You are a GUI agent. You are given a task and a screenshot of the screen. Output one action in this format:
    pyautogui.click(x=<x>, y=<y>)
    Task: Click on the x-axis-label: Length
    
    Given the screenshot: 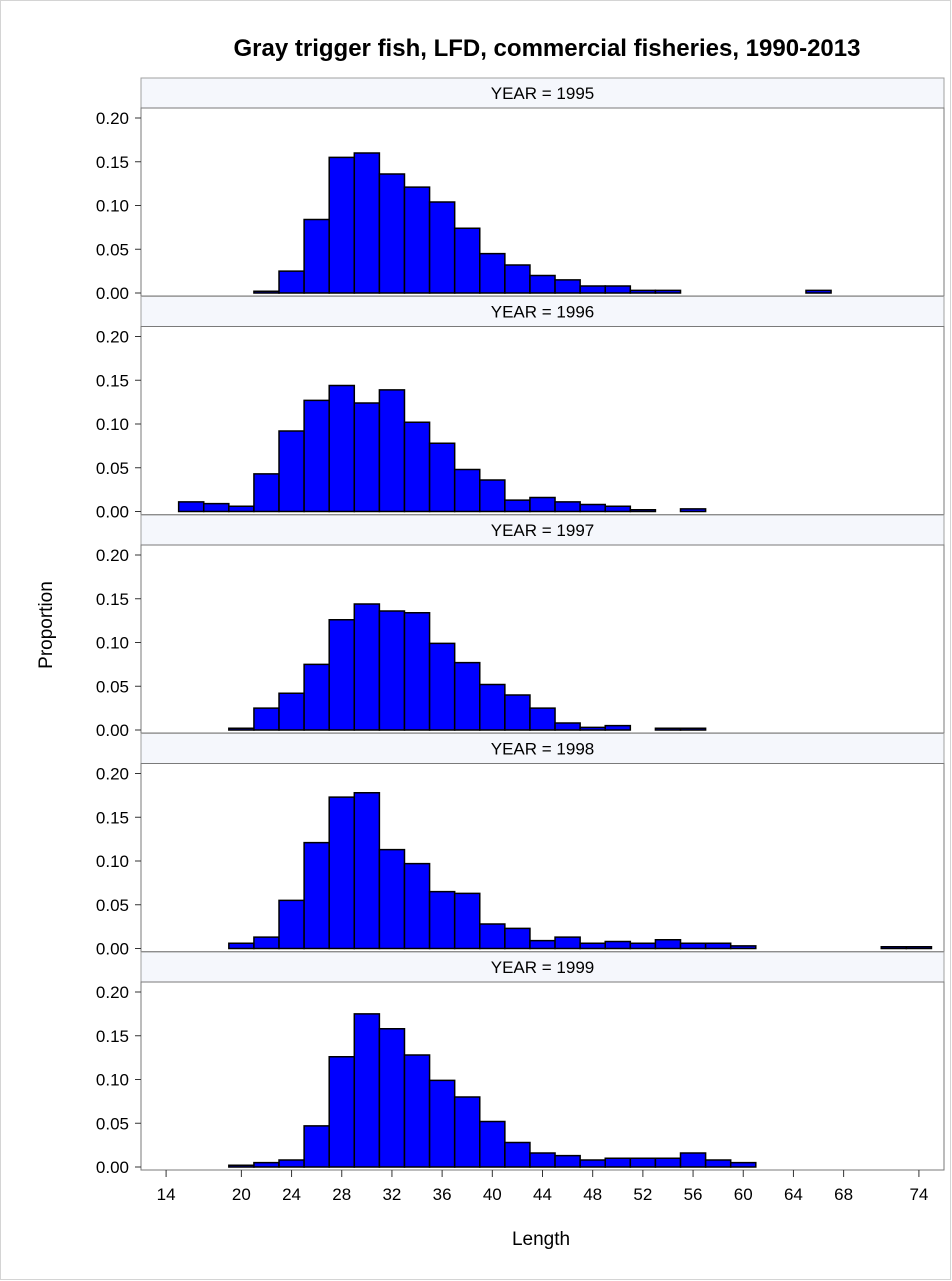 What is the action you would take?
    pyautogui.click(x=541, y=1239)
    